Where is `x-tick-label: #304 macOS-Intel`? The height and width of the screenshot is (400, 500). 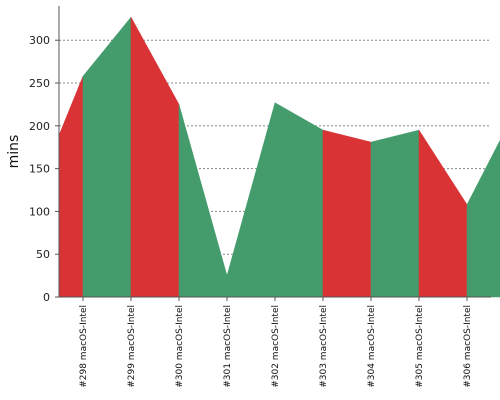 x-tick-label: #304 macOS-Intel is located at coordinates (372, 346).